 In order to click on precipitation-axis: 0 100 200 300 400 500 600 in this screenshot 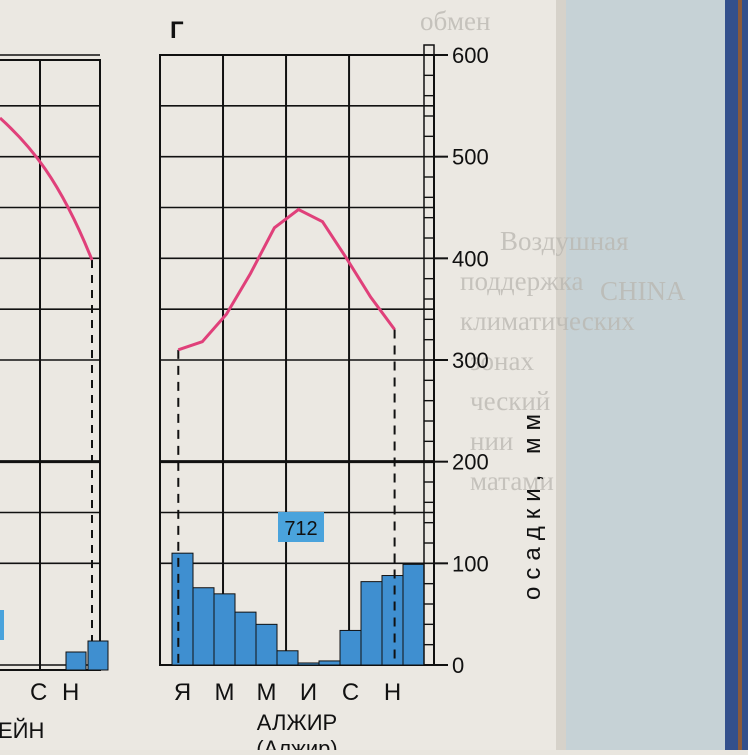, I will do `click(456, 360)`.